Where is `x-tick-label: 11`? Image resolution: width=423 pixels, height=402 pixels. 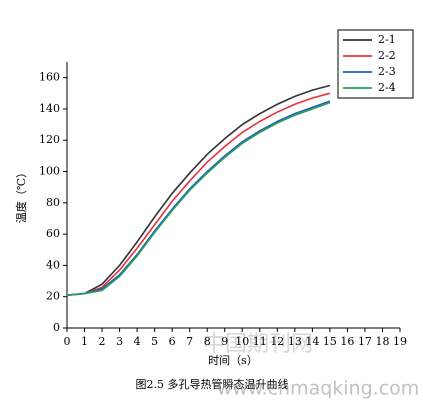 x-tick-label: 11 is located at coordinates (260, 341).